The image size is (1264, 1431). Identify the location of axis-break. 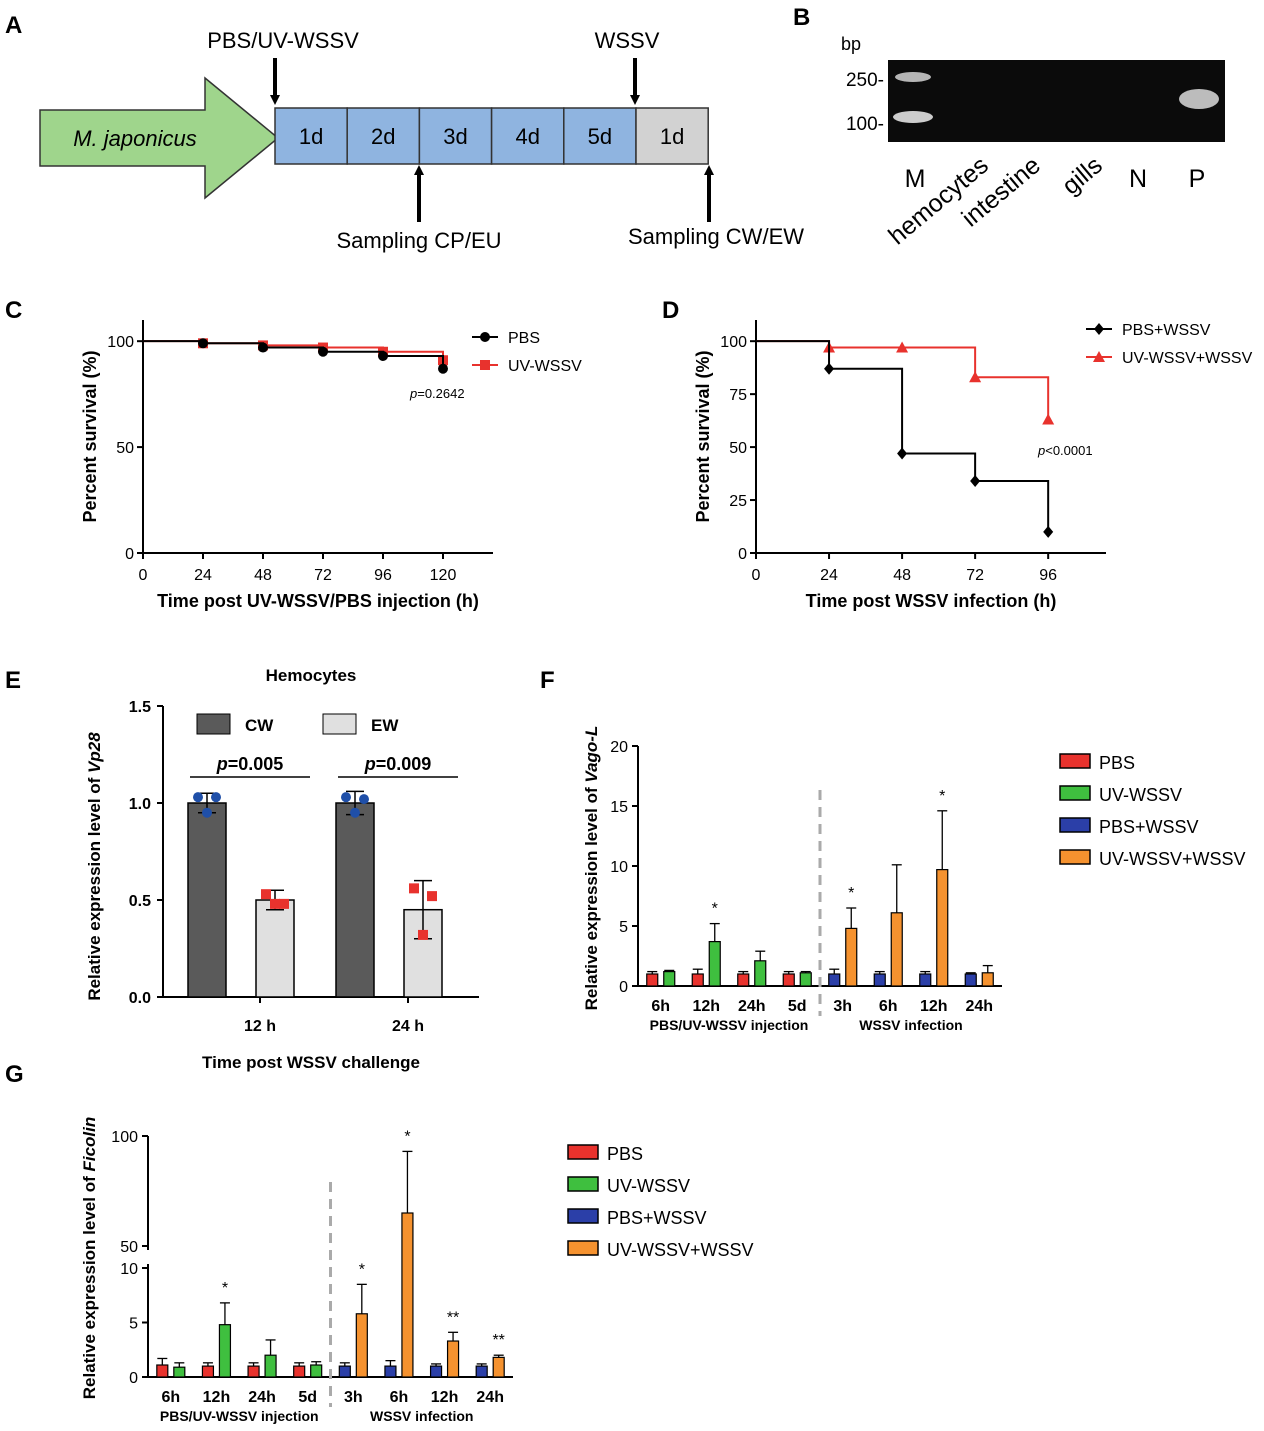
(148, 1257).